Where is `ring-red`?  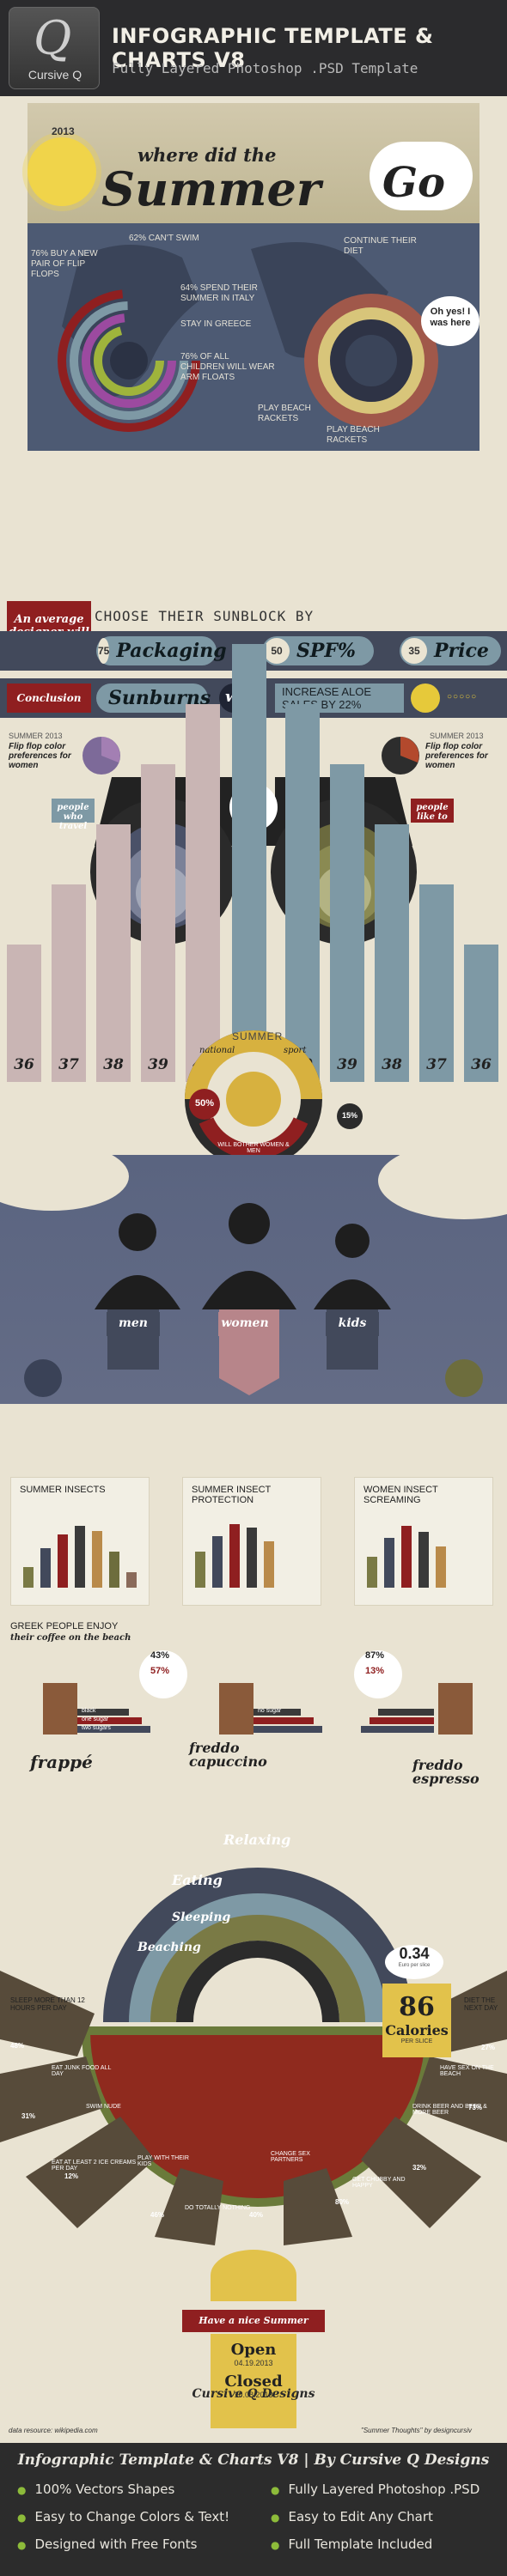 ring-red is located at coordinates (129, 360).